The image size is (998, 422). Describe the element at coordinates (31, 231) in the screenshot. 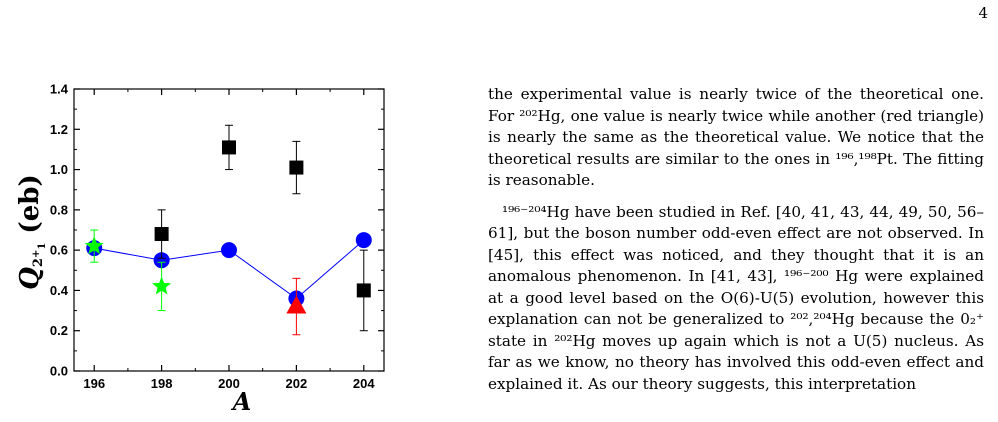

I see `y-axis-label: Q2+1 (eb)` at that location.